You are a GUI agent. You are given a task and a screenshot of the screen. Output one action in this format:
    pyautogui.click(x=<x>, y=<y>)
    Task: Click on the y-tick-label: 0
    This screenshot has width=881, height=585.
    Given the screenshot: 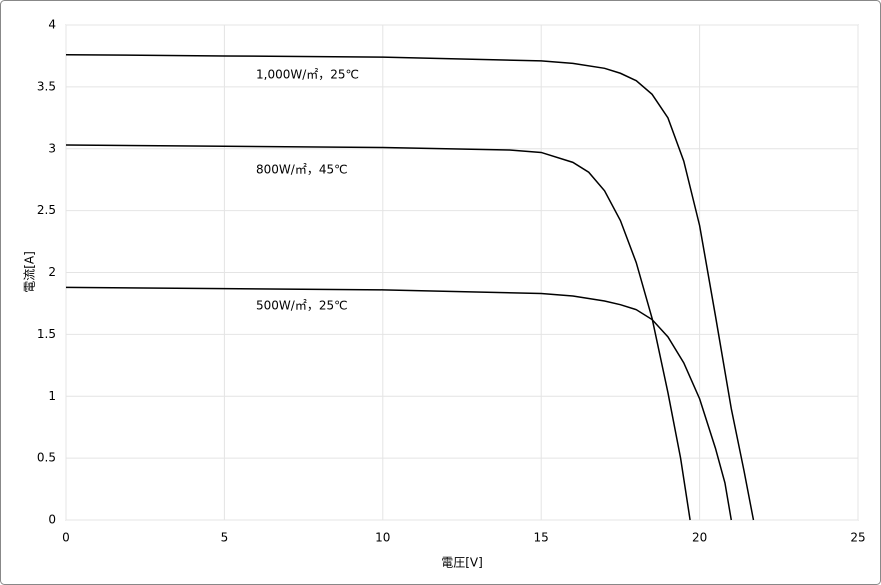 What is the action you would take?
    pyautogui.click(x=52, y=520)
    